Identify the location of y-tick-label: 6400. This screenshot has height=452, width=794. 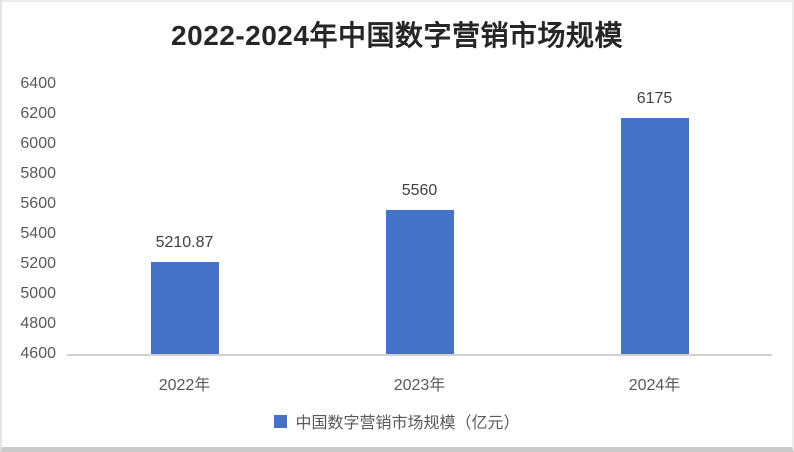
(38, 83).